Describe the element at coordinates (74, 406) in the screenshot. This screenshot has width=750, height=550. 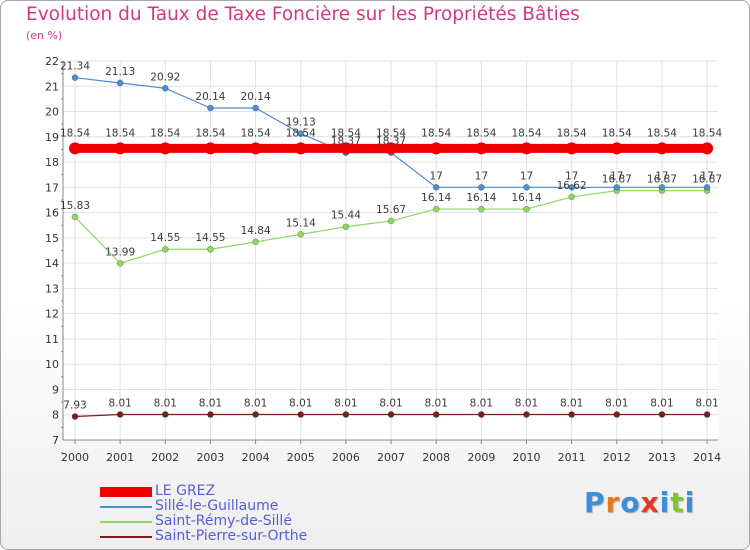
I see `data-label-saint-pierre-sur-orthe: 7.93` at that location.